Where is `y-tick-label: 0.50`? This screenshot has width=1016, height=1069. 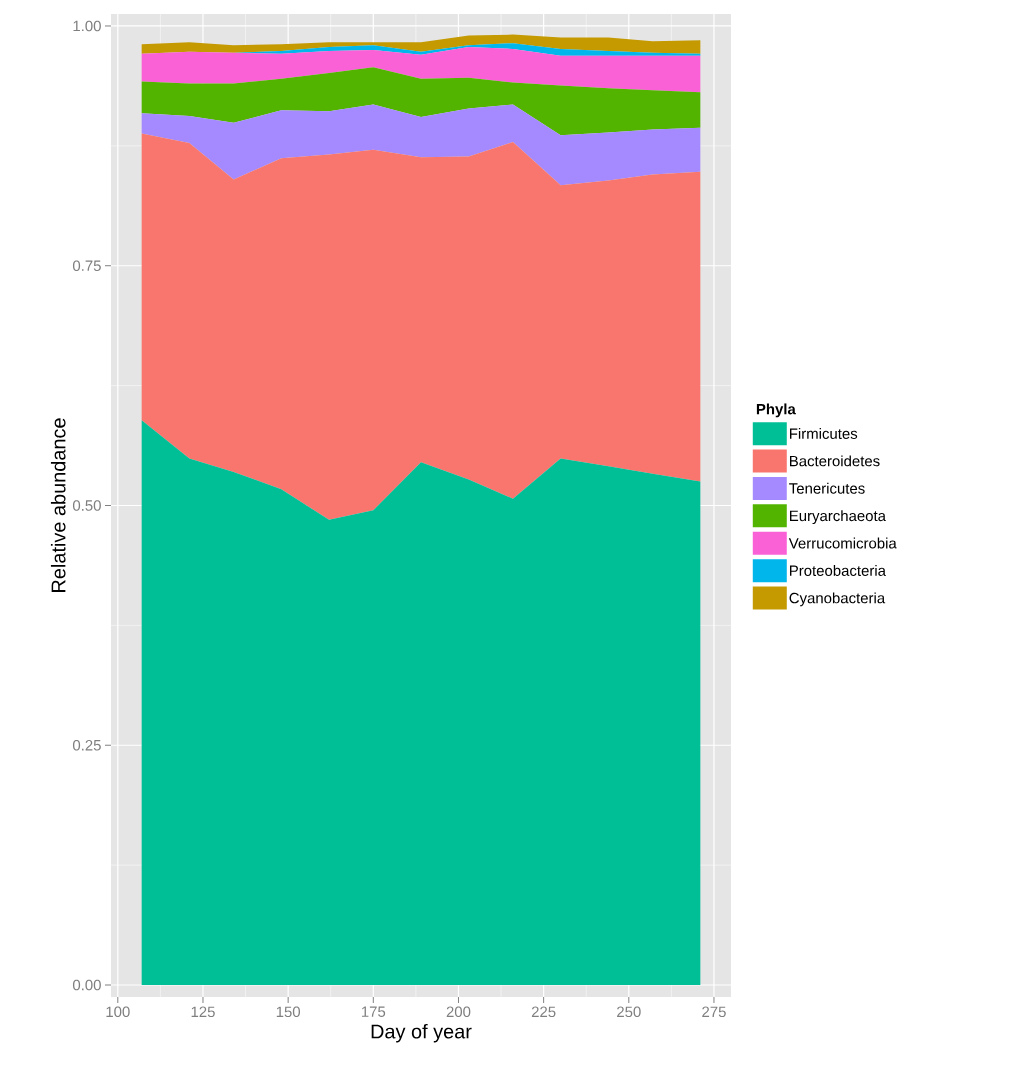
y-tick-label: 0.50 is located at coordinates (86, 505).